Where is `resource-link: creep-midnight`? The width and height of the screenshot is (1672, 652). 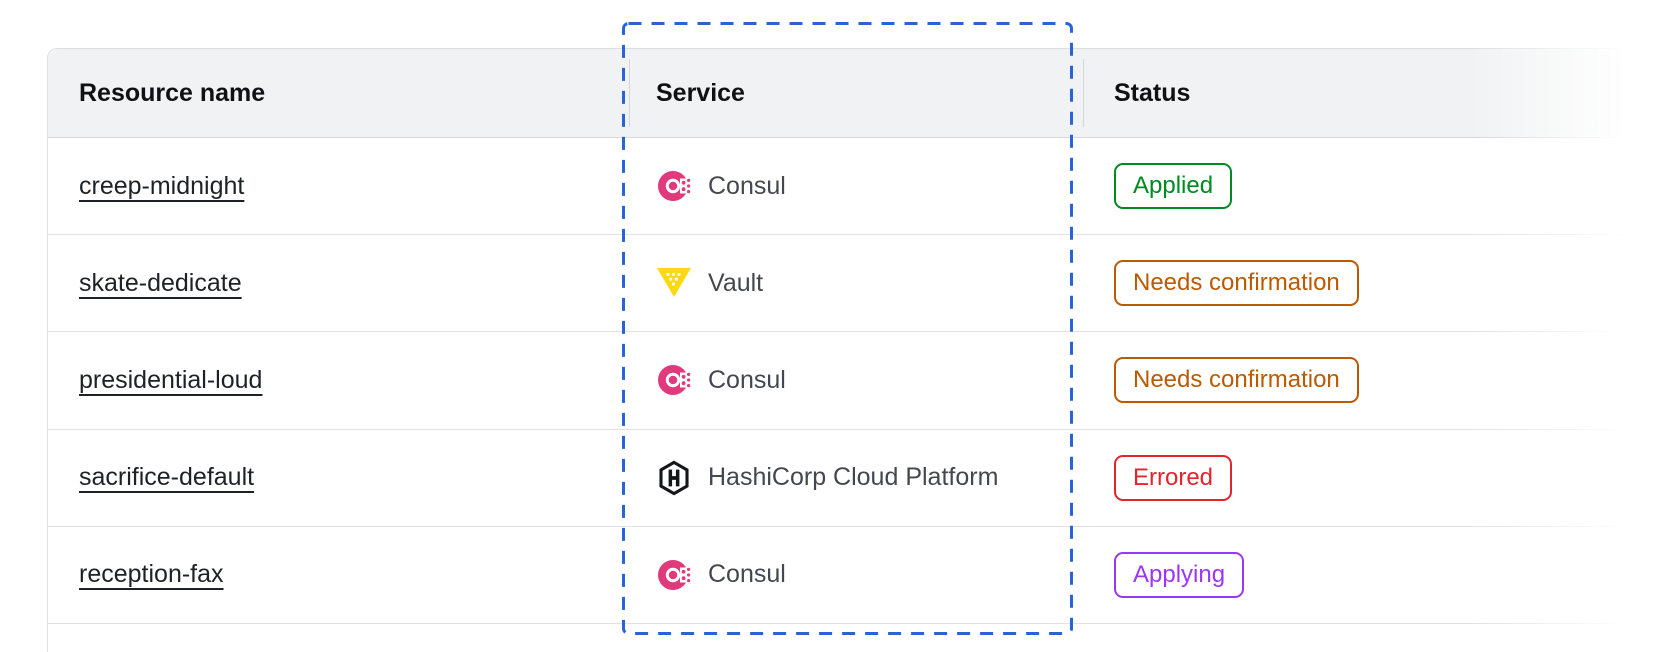
resource-link: creep-midnight is located at coordinates (162, 185).